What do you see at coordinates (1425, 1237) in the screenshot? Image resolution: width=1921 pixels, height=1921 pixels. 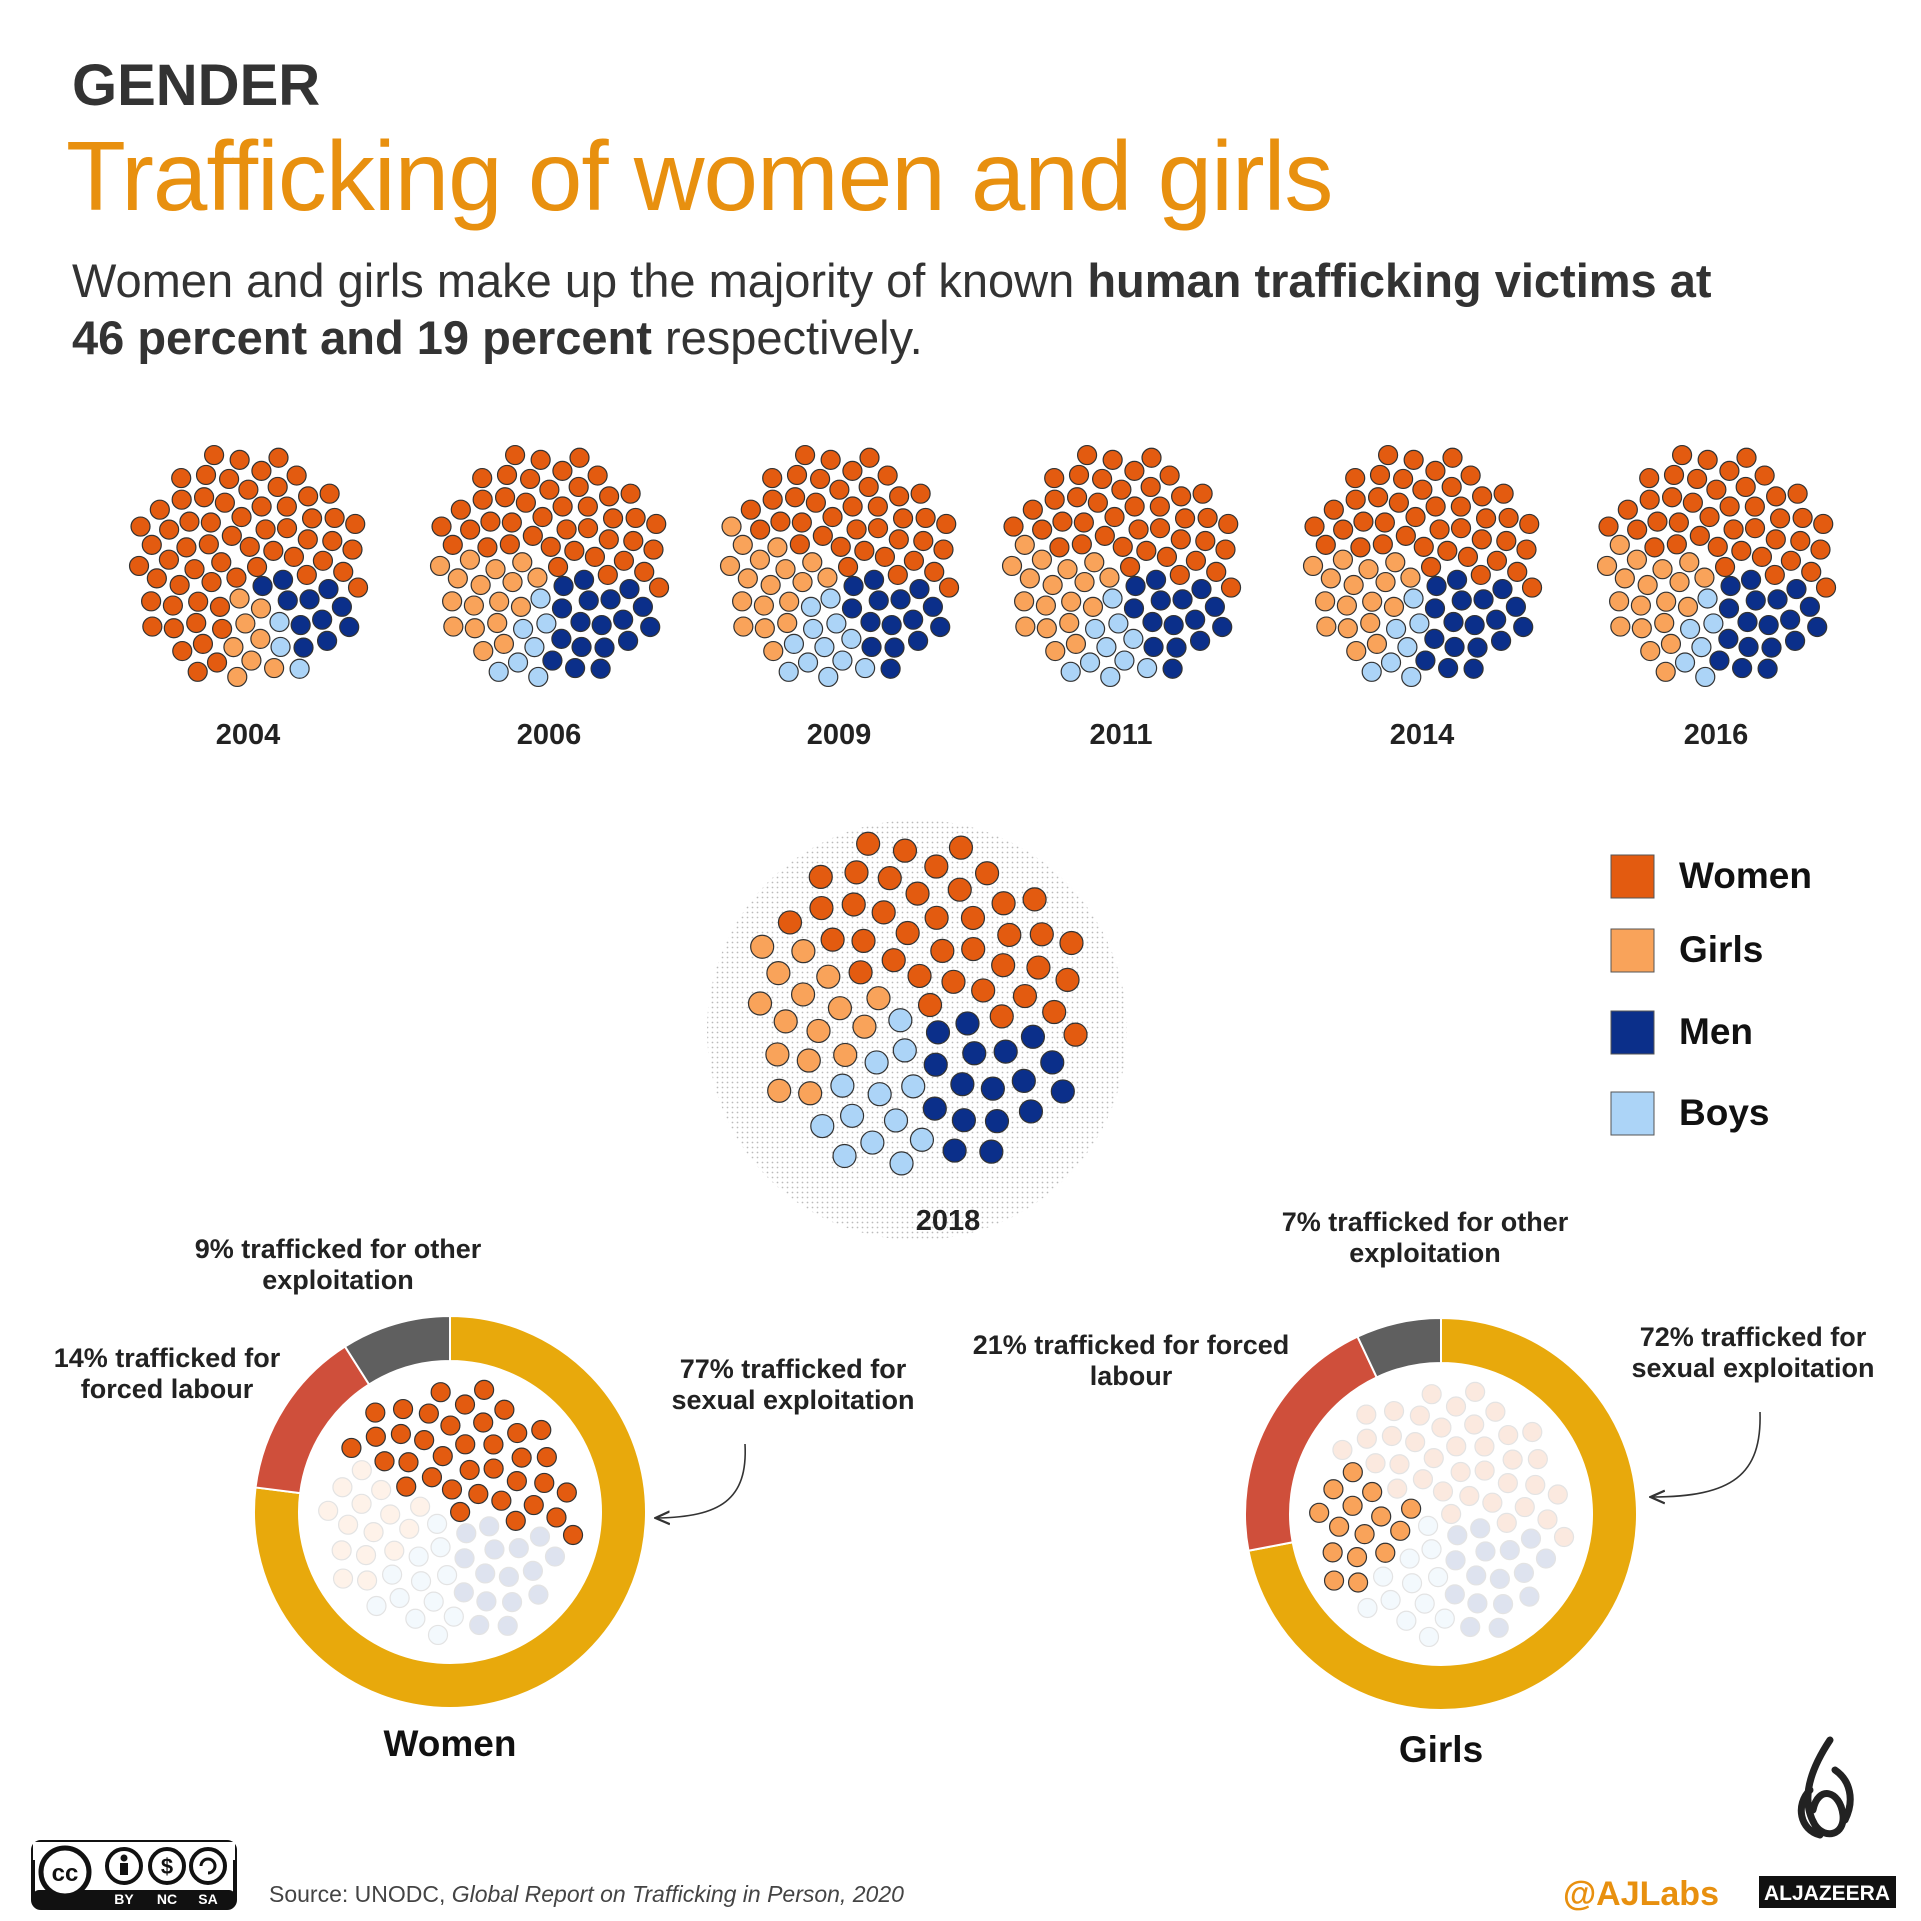 I see `slice-label: 7% trafficked for other exploitation` at bounding box center [1425, 1237].